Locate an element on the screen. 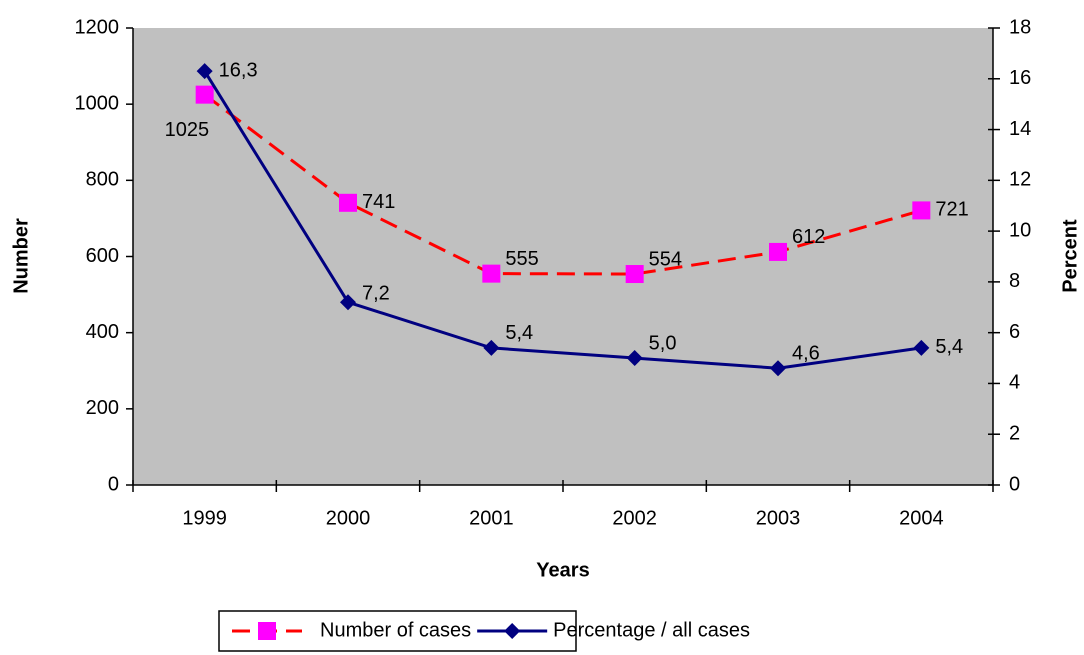 The image size is (1084, 655). data-label: 5,0 is located at coordinates (663, 343).